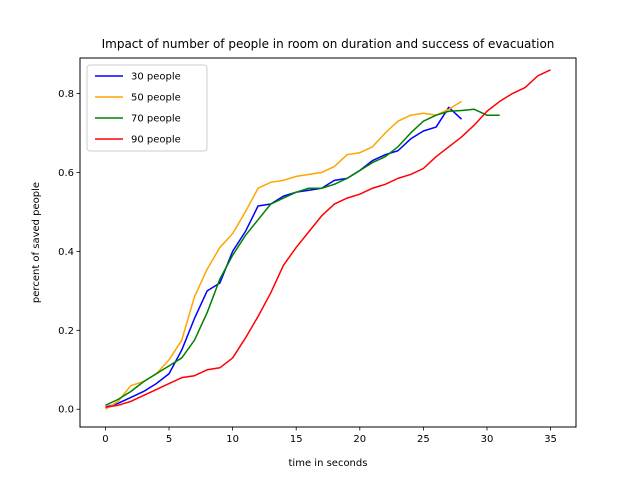 This screenshot has width=640, height=480. Describe the element at coordinates (156, 119) in the screenshot. I see `legend-label: 70 people` at that location.